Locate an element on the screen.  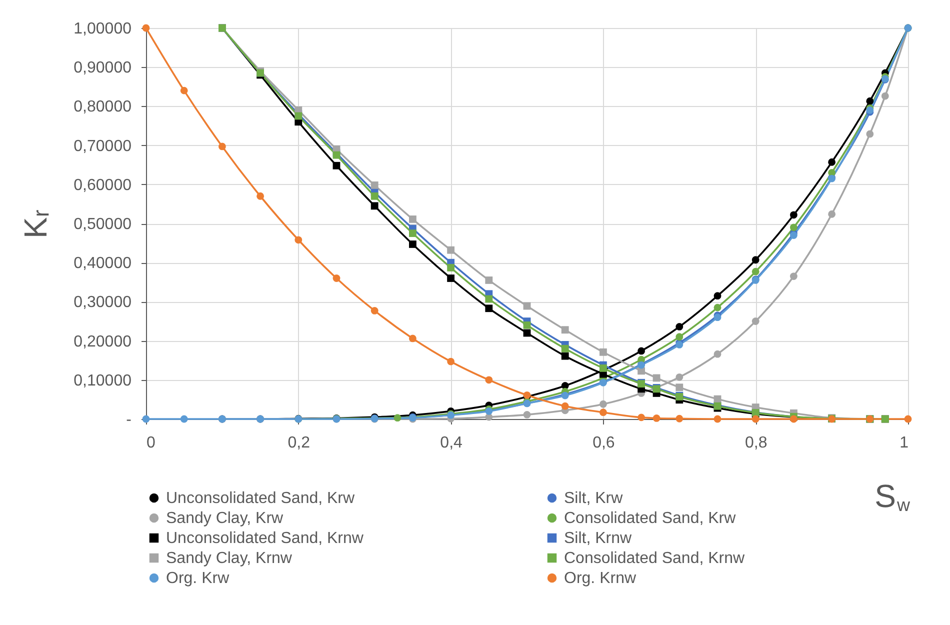
y-tick-label: 0,50000 is located at coordinates (103, 224).